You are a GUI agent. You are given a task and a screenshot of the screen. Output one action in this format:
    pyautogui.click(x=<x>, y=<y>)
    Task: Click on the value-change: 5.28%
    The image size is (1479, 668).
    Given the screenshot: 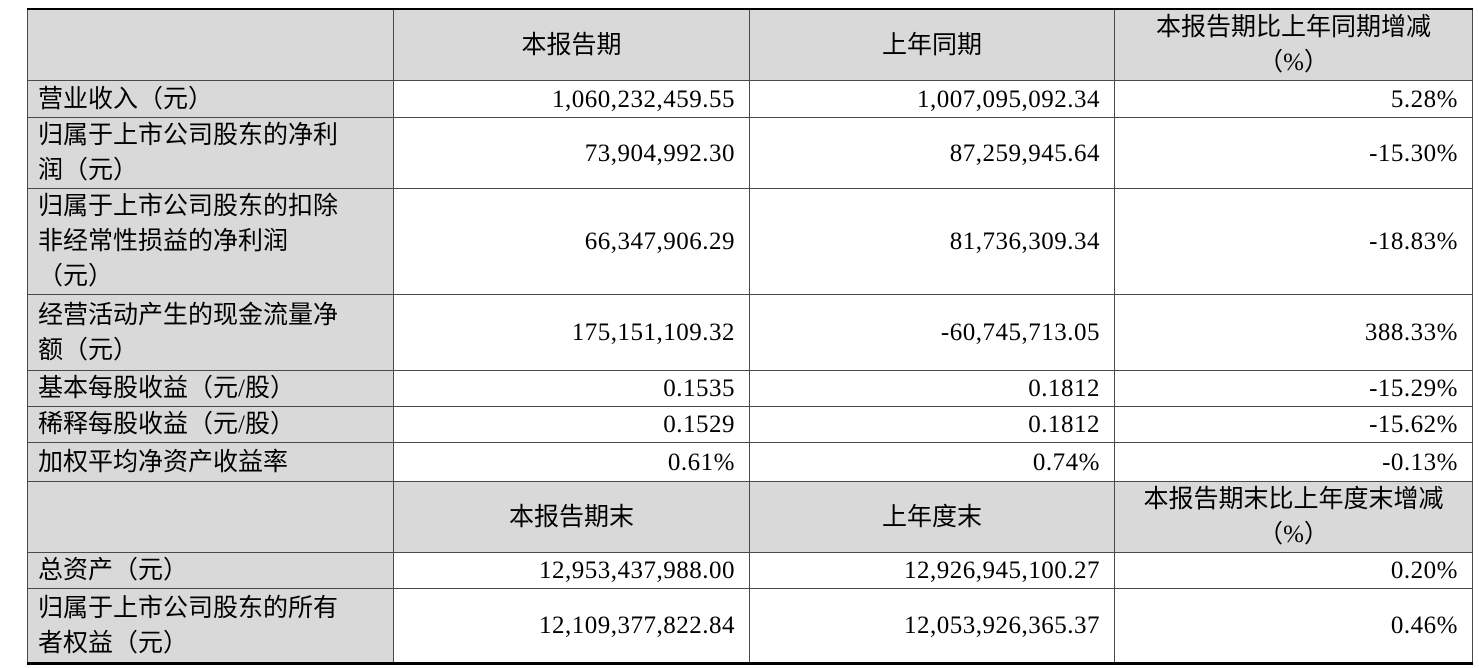 What is the action you would take?
    pyautogui.click(x=1293, y=99)
    